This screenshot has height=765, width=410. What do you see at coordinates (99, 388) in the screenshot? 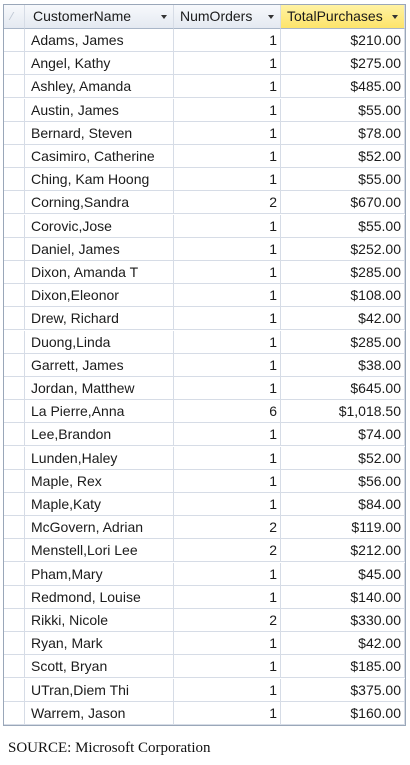
I see `cell-customer-name: Jordan, Matthew` at bounding box center [99, 388].